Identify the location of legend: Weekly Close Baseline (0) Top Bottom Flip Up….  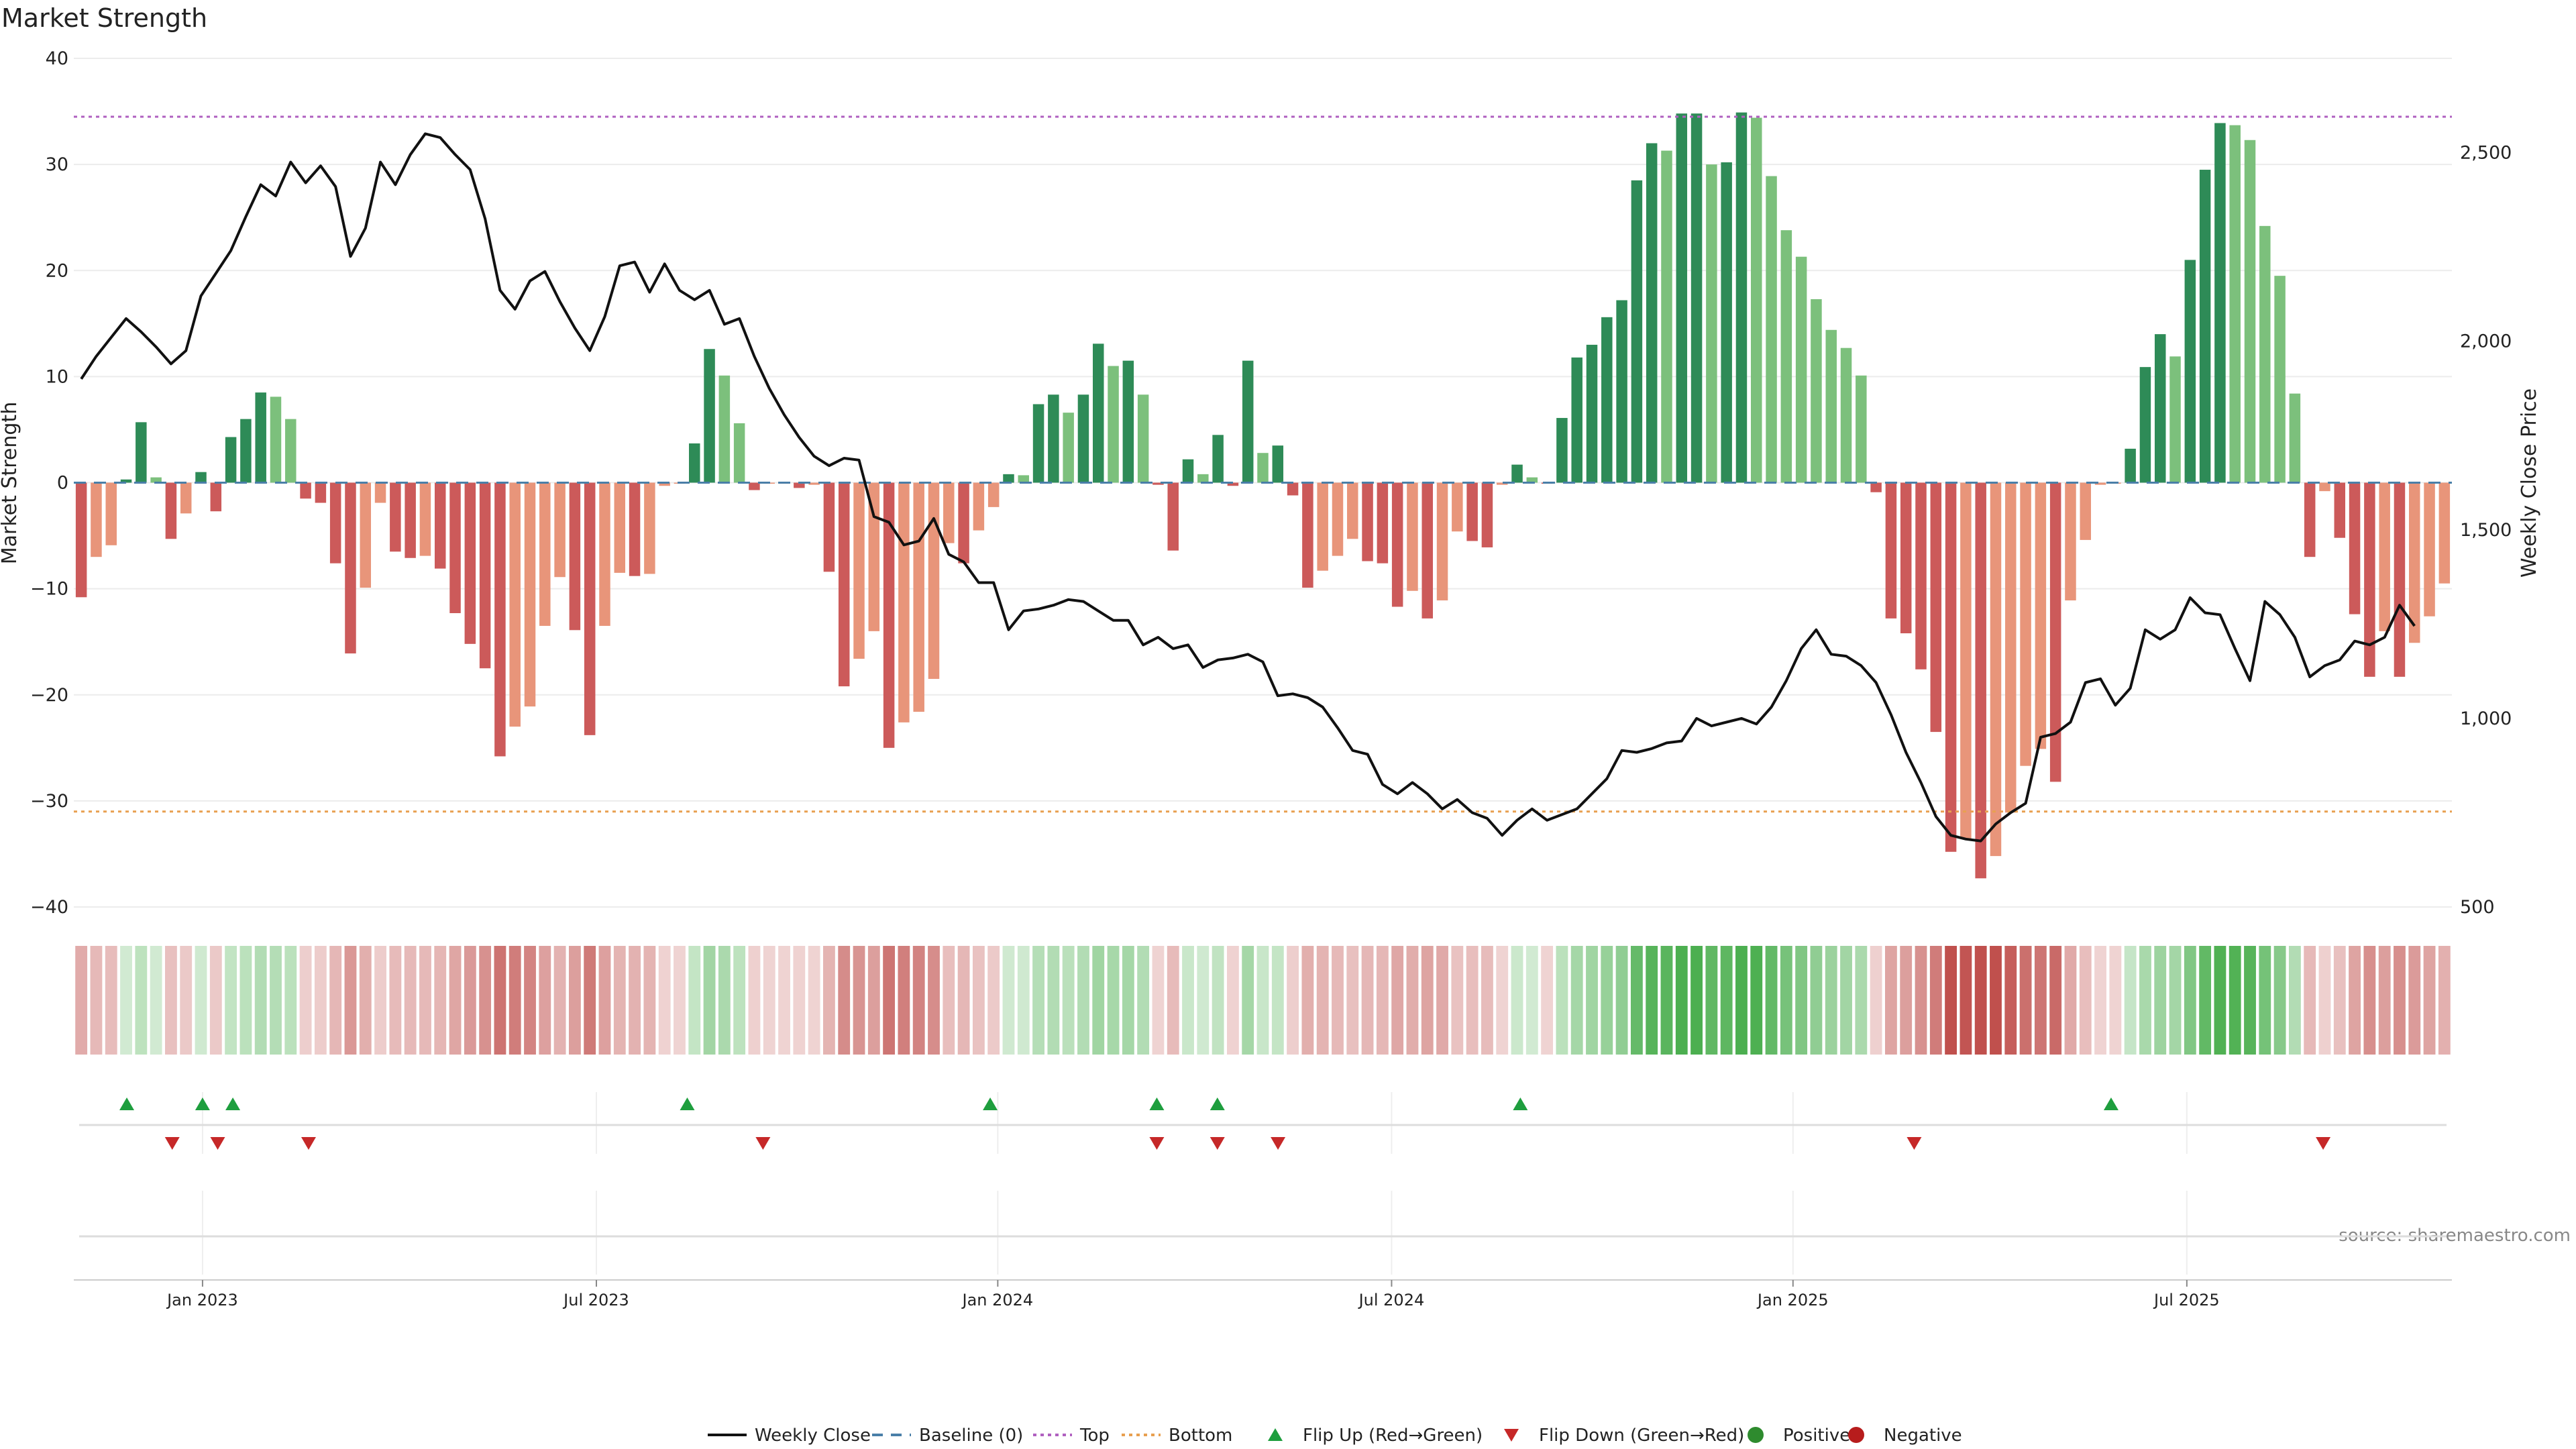
(1335, 1436).